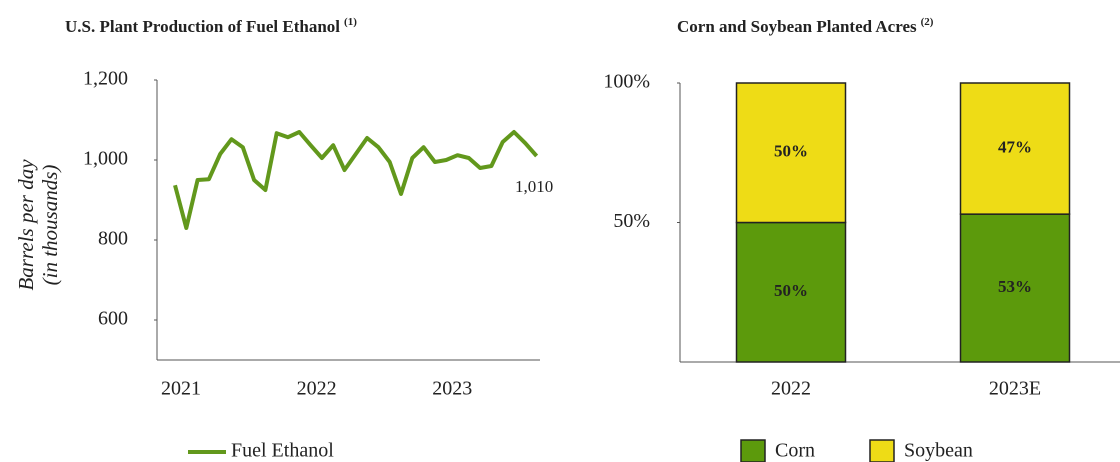  Describe the element at coordinates (105, 159) in the screenshot. I see `y-tick-label: 1,000` at that location.